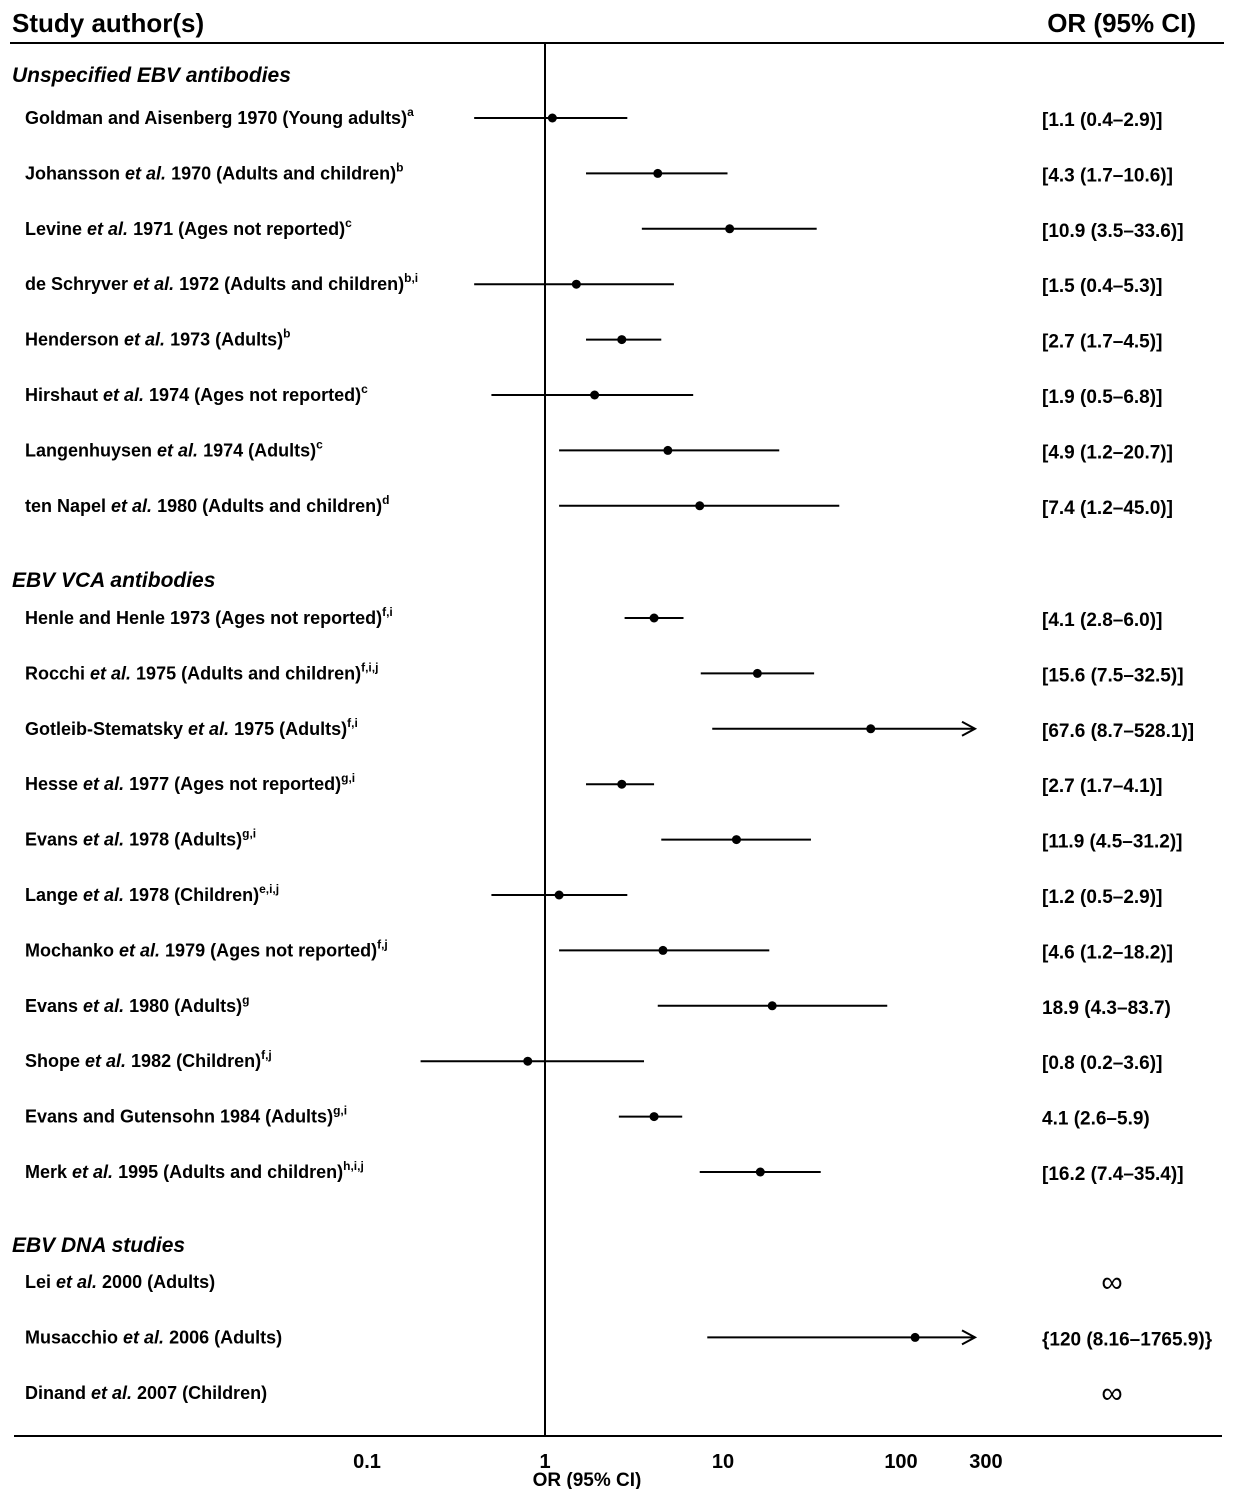 Image resolution: width=1241 pixels, height=1489 pixels. Describe the element at coordinates (120, 1282) in the screenshot. I see `study-label: Lei et al. 2000 (Adults)` at that location.